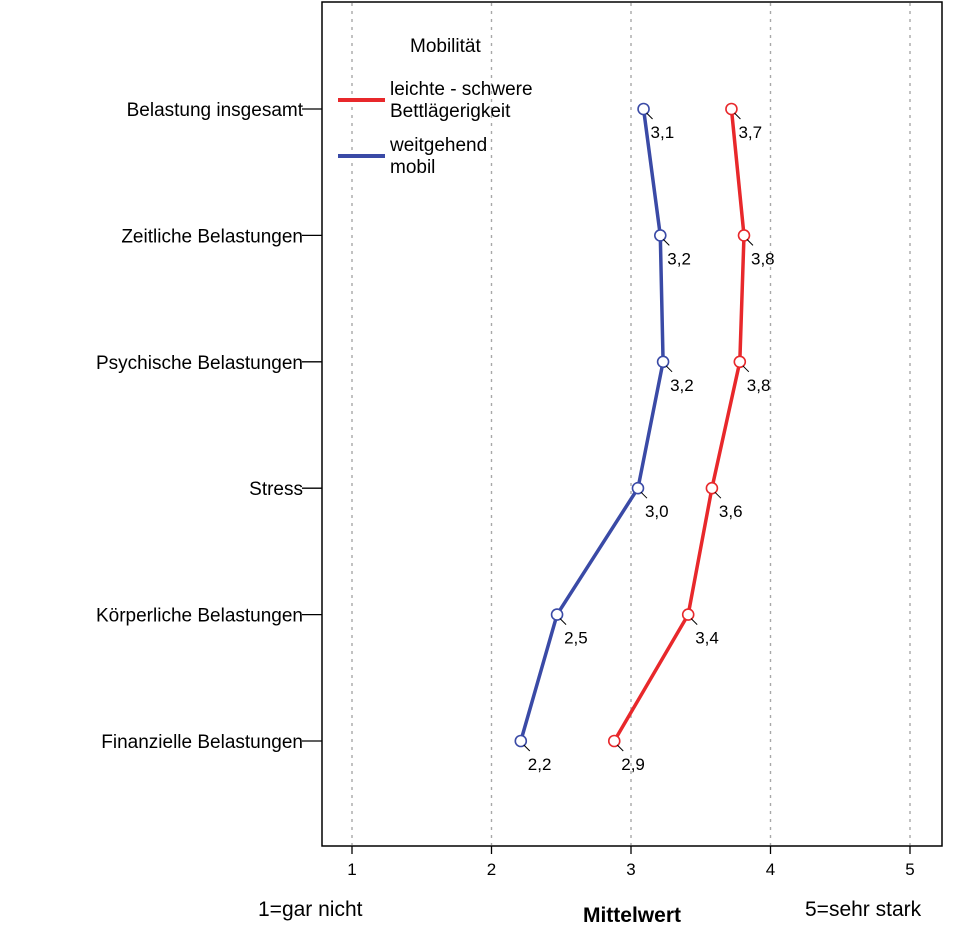 The height and width of the screenshot is (929, 975). I want to click on x-tick-label: 1, so click(351, 869).